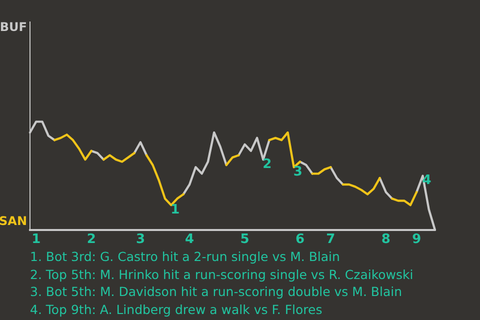 Image resolution: width=480 pixels, height=320 pixels. What do you see at coordinates (36, 240) in the screenshot?
I see `x-tick-label: 1` at bounding box center [36, 240].